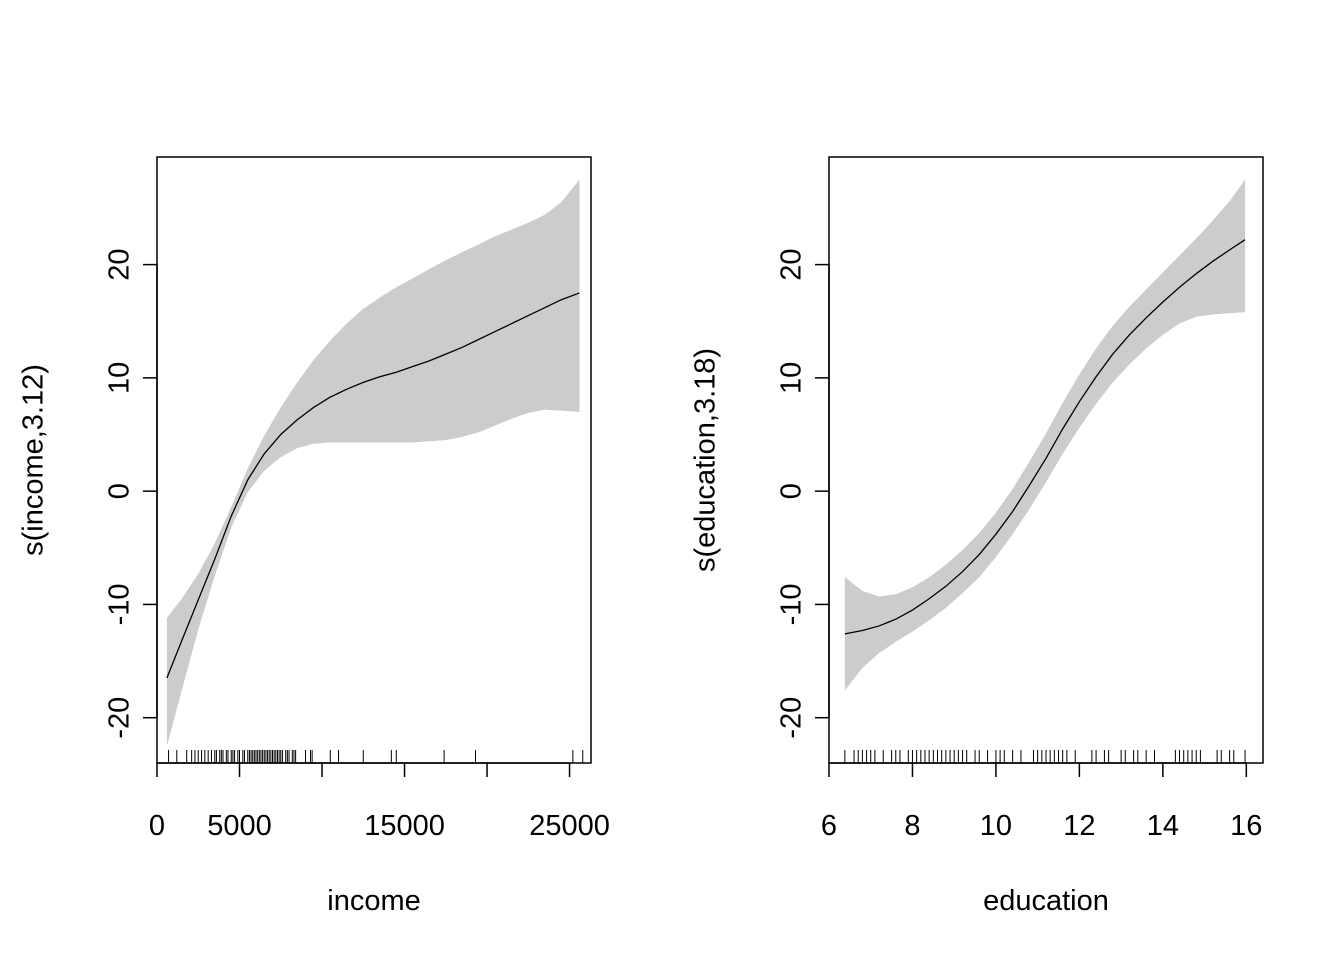 Image resolution: width=1344 pixels, height=965 pixels. What do you see at coordinates (1079, 826) in the screenshot?
I see `x-tick-label: 12` at bounding box center [1079, 826].